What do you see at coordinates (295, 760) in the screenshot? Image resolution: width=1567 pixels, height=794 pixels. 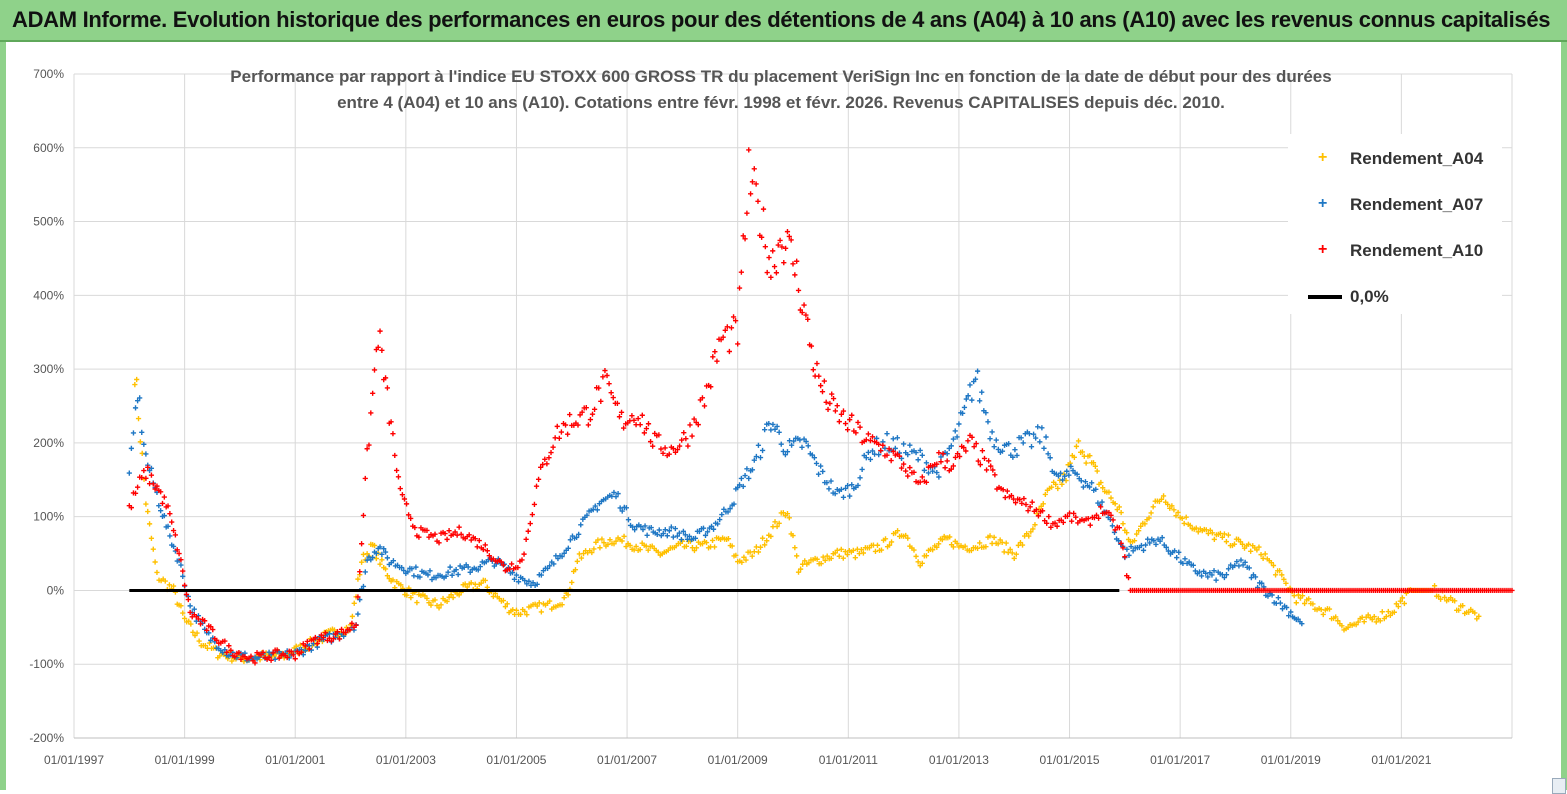 I see `x-tick-label: 01/01/2001` at bounding box center [295, 760].